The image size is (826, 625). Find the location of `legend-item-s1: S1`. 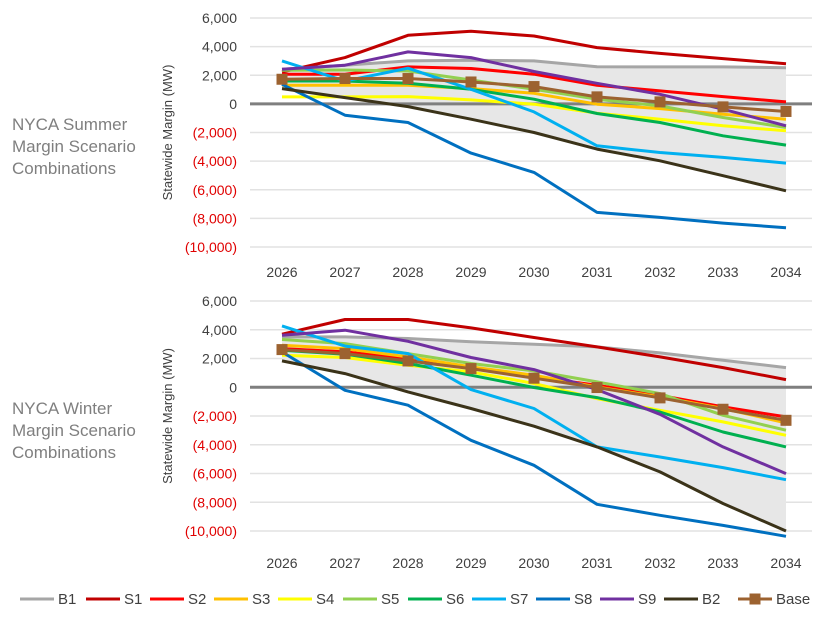

legend-item-s1: S1 is located at coordinates (114, 599).